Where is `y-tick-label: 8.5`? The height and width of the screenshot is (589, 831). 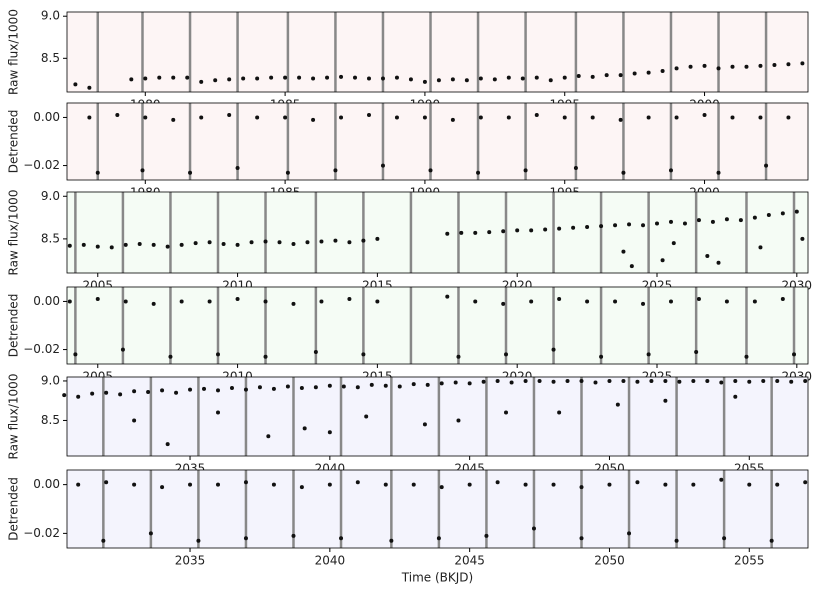 y-tick-label: 8.5 is located at coordinates (50, 238).